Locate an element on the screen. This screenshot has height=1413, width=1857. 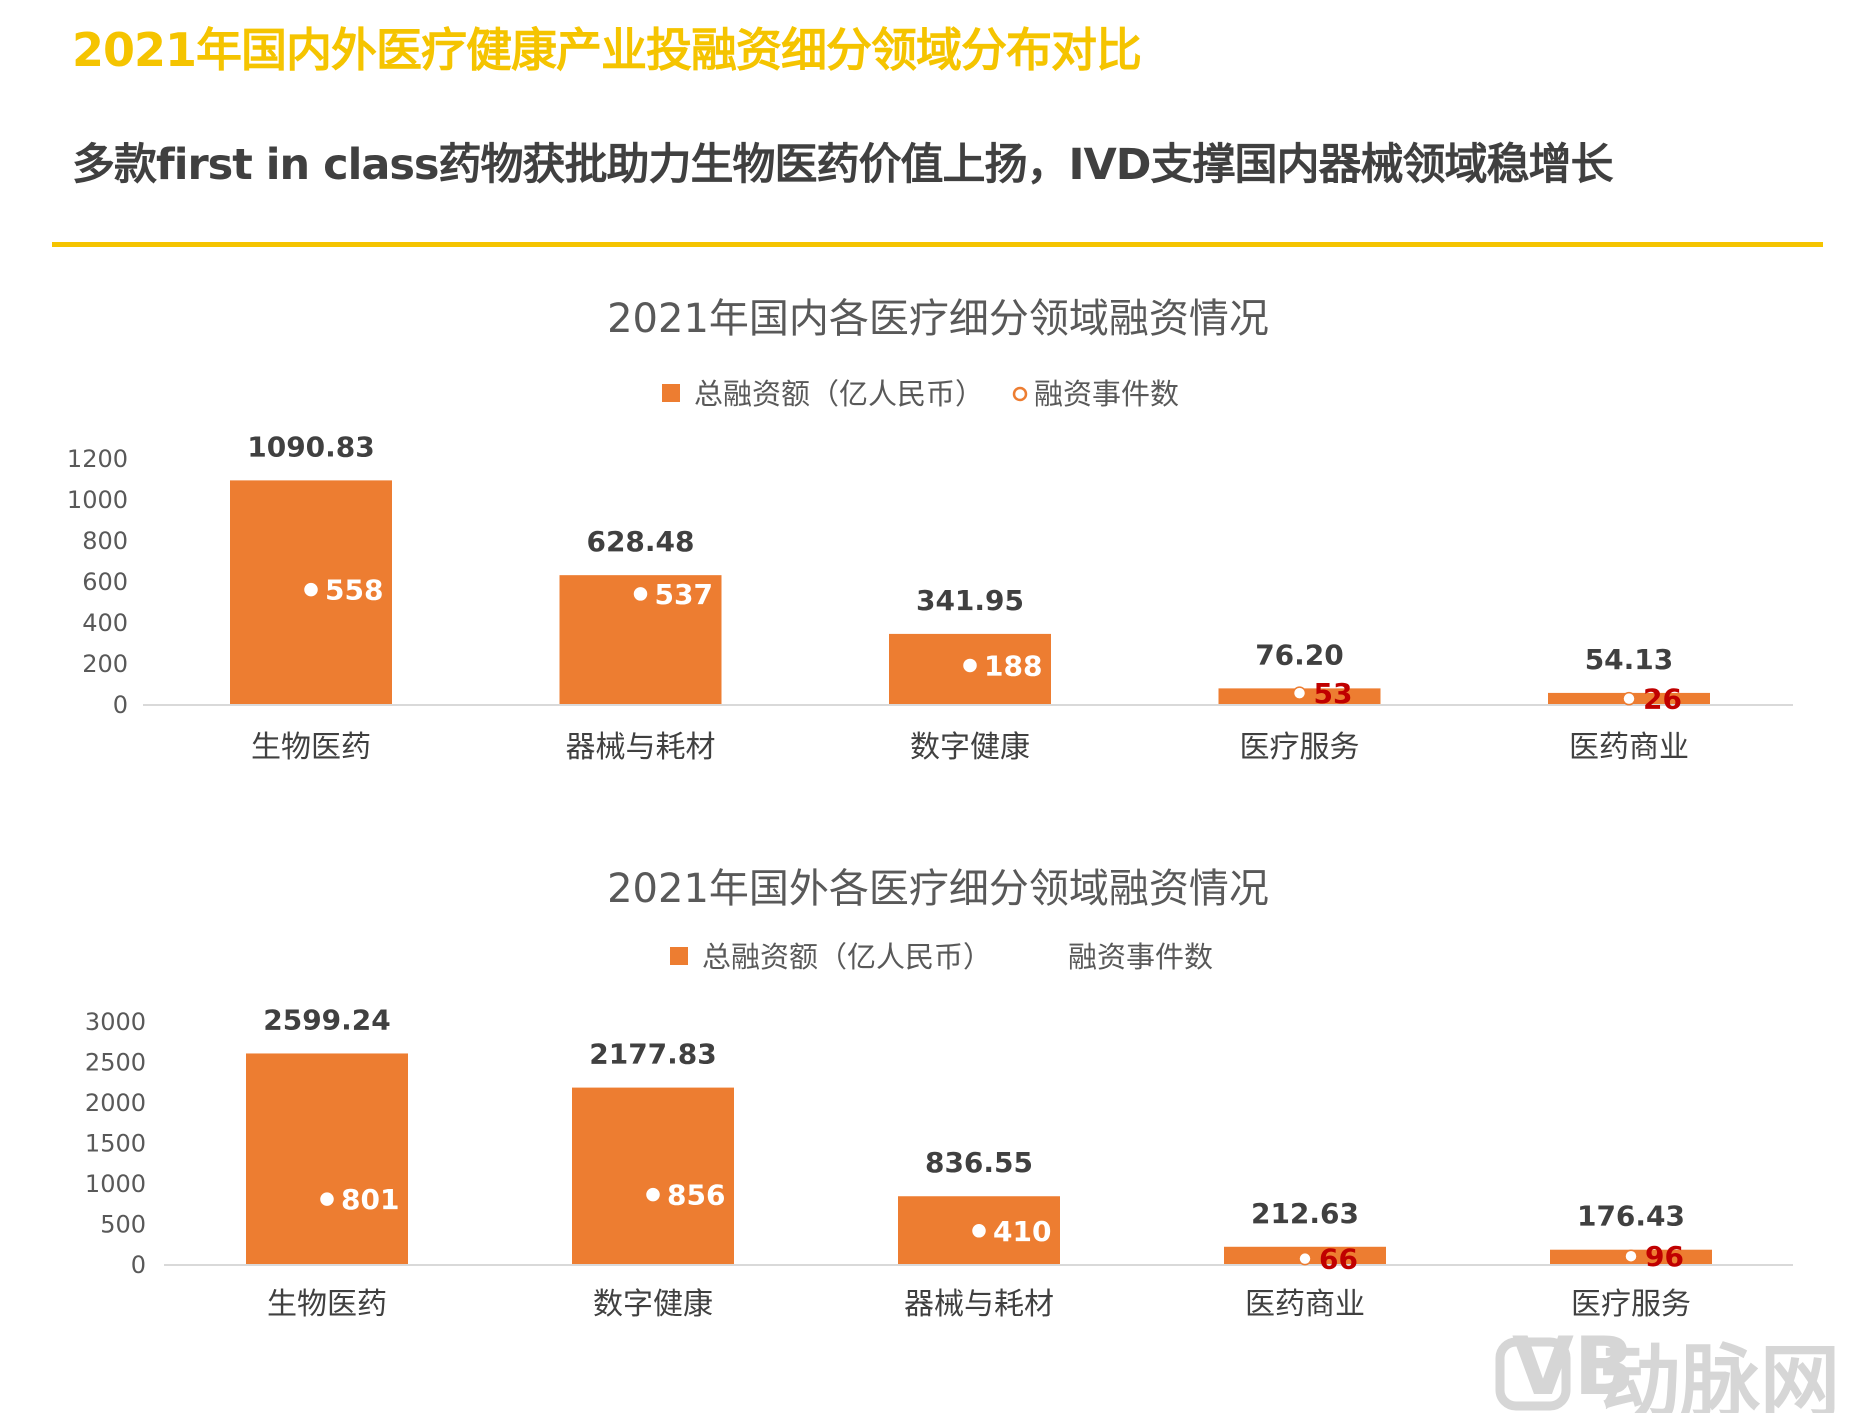
y-tick-label: 2500 is located at coordinates (115, 1063).